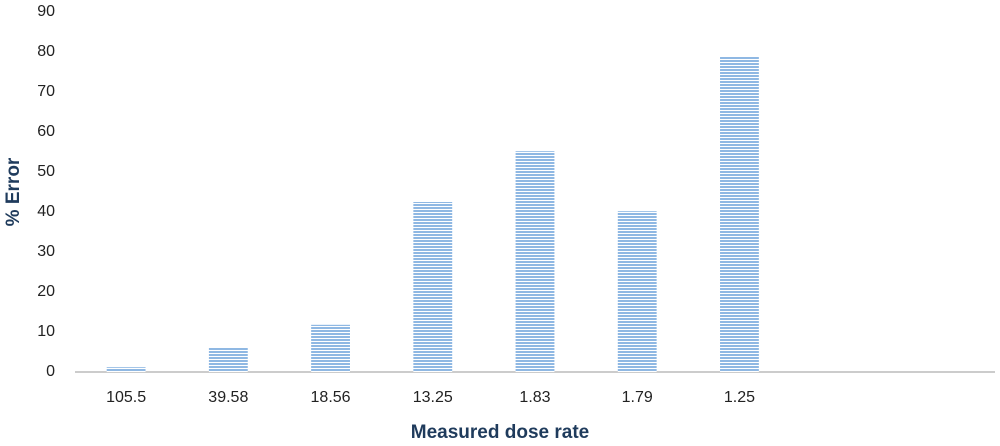  Describe the element at coordinates (46, 331) in the screenshot. I see `y-tick-label: 10` at that location.